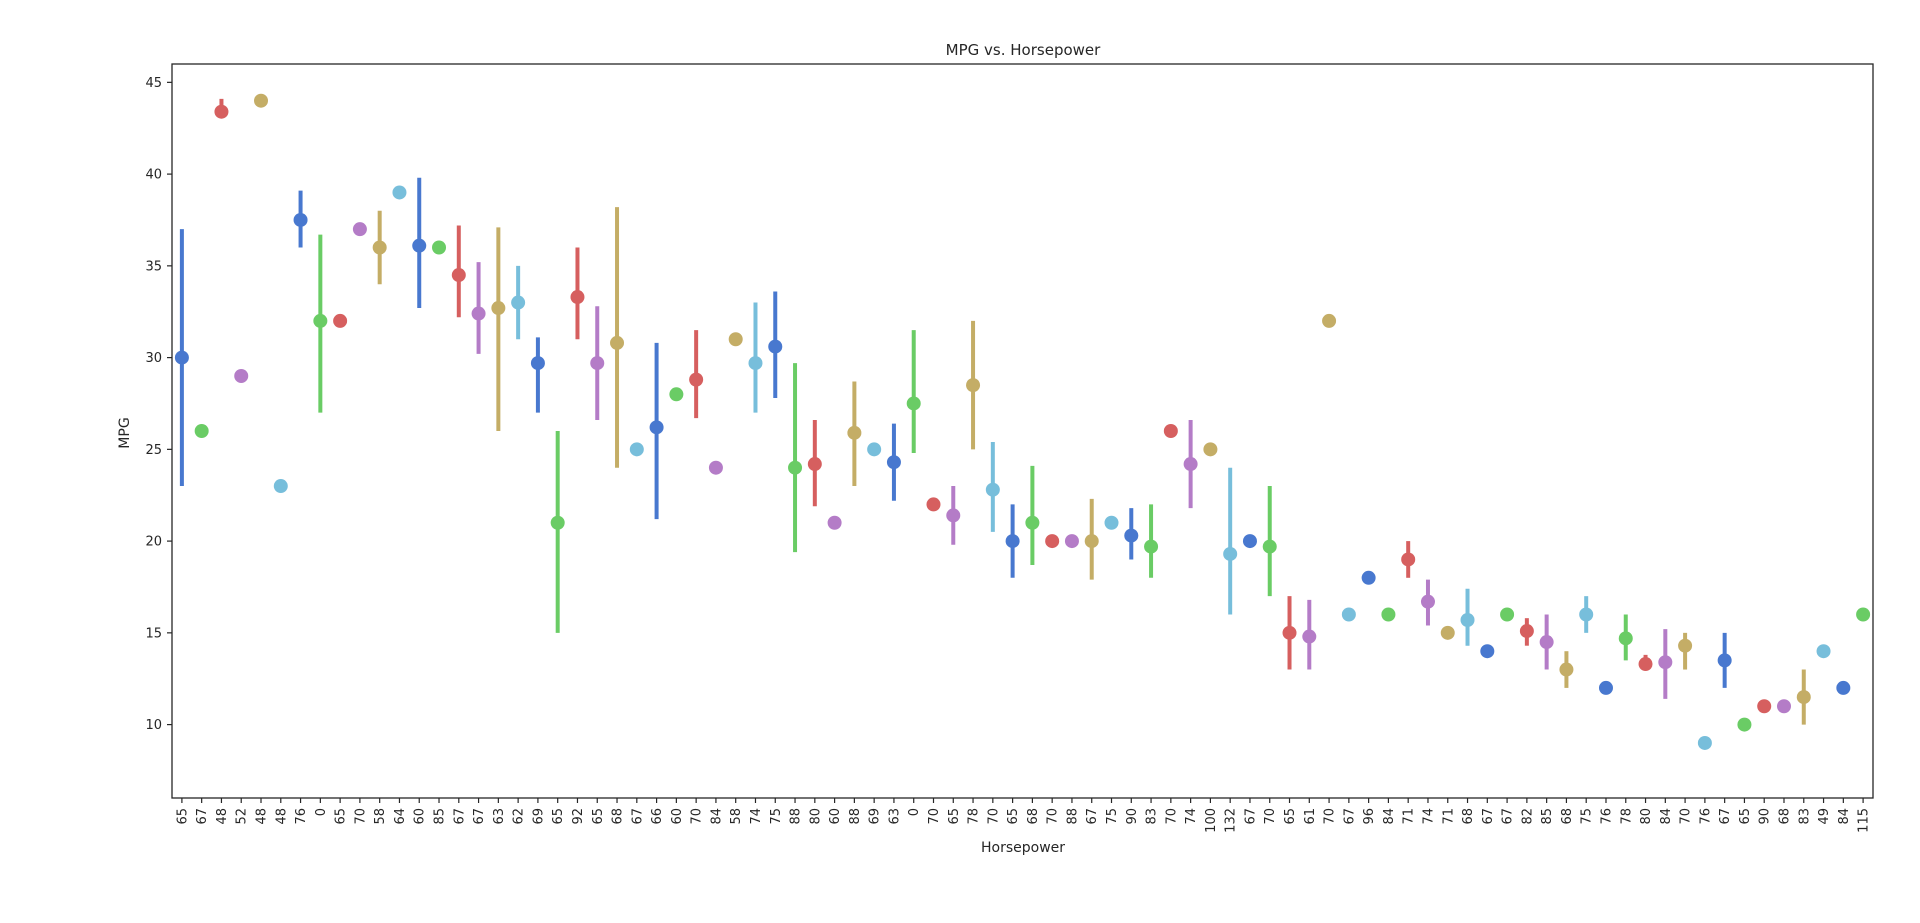 This screenshot has height=923, width=1920. I want to click on x-tick-label: 90, so click(1132, 816).